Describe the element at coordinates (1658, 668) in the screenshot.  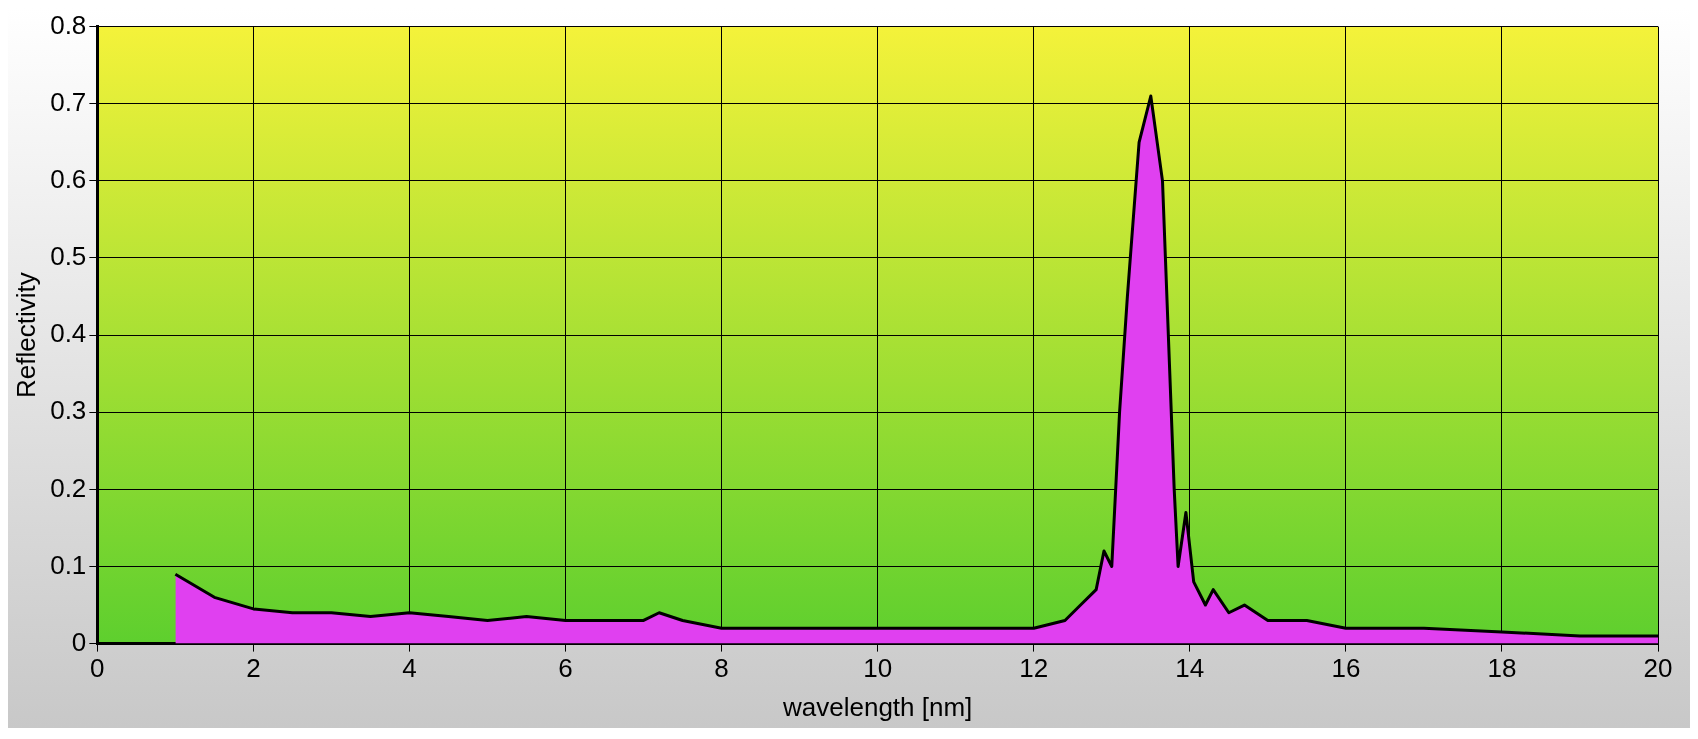
I see `x-tick-label: 20` at that location.